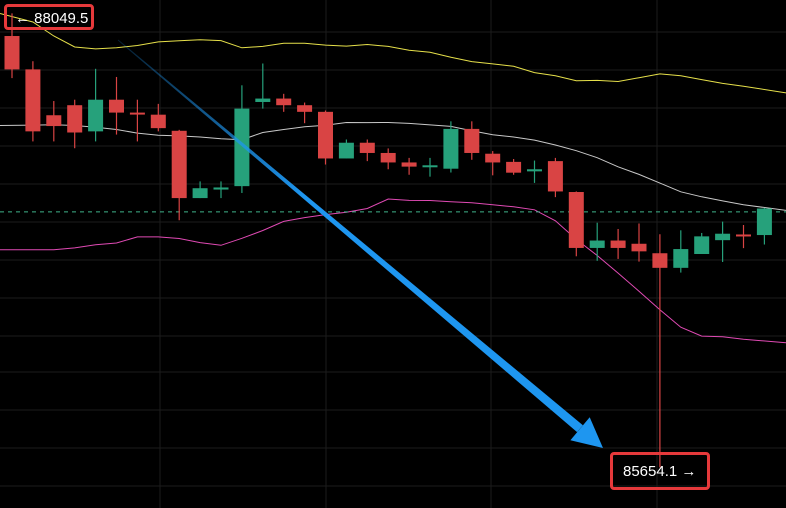  What do you see at coordinates (49, 17) in the screenshot?
I see `high-price-label: ← 88049.5` at bounding box center [49, 17].